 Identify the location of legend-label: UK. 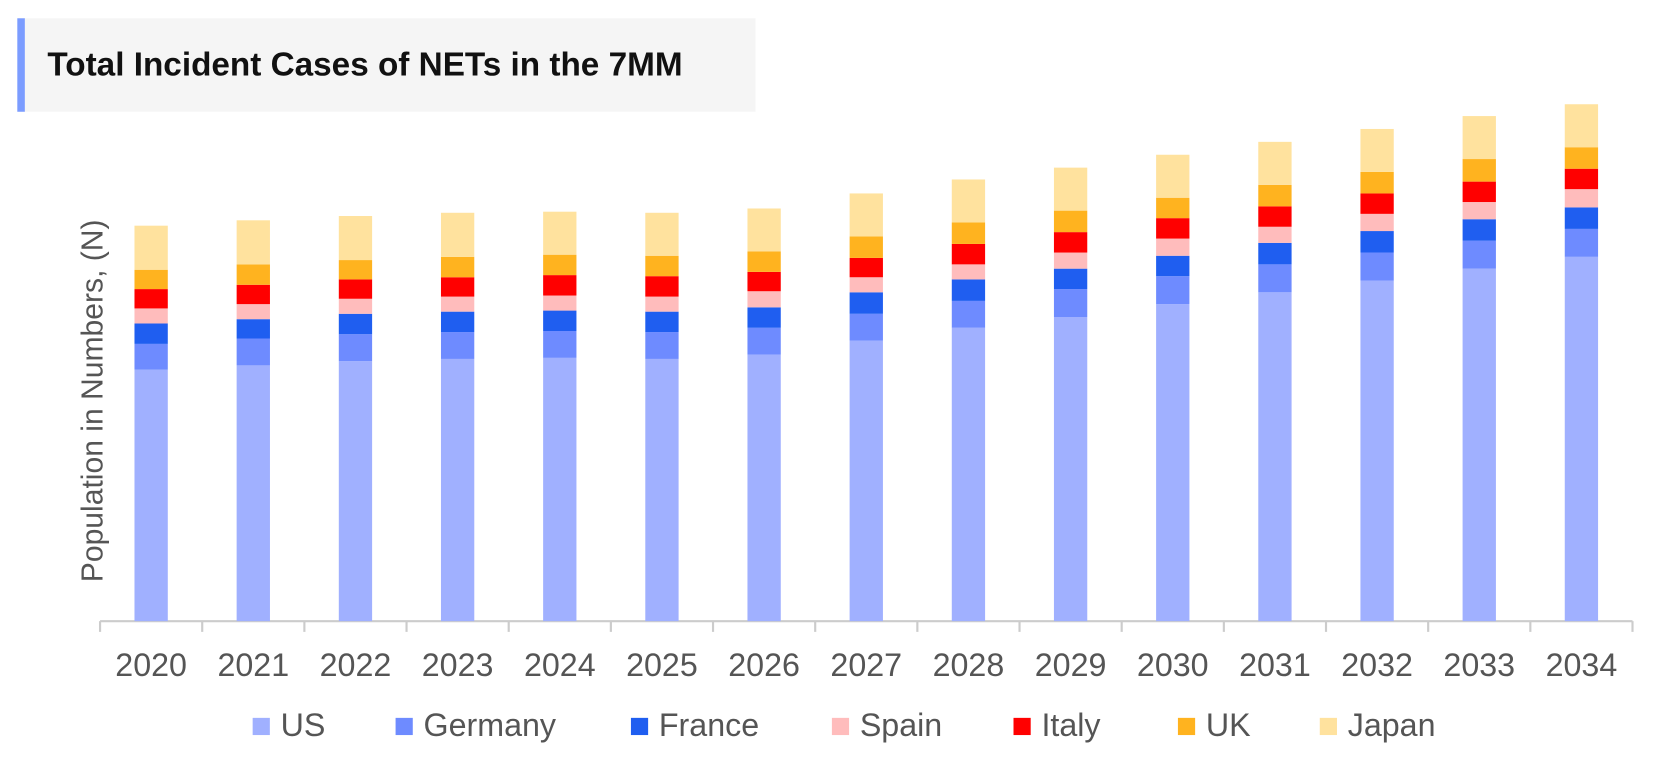
(1228, 725).